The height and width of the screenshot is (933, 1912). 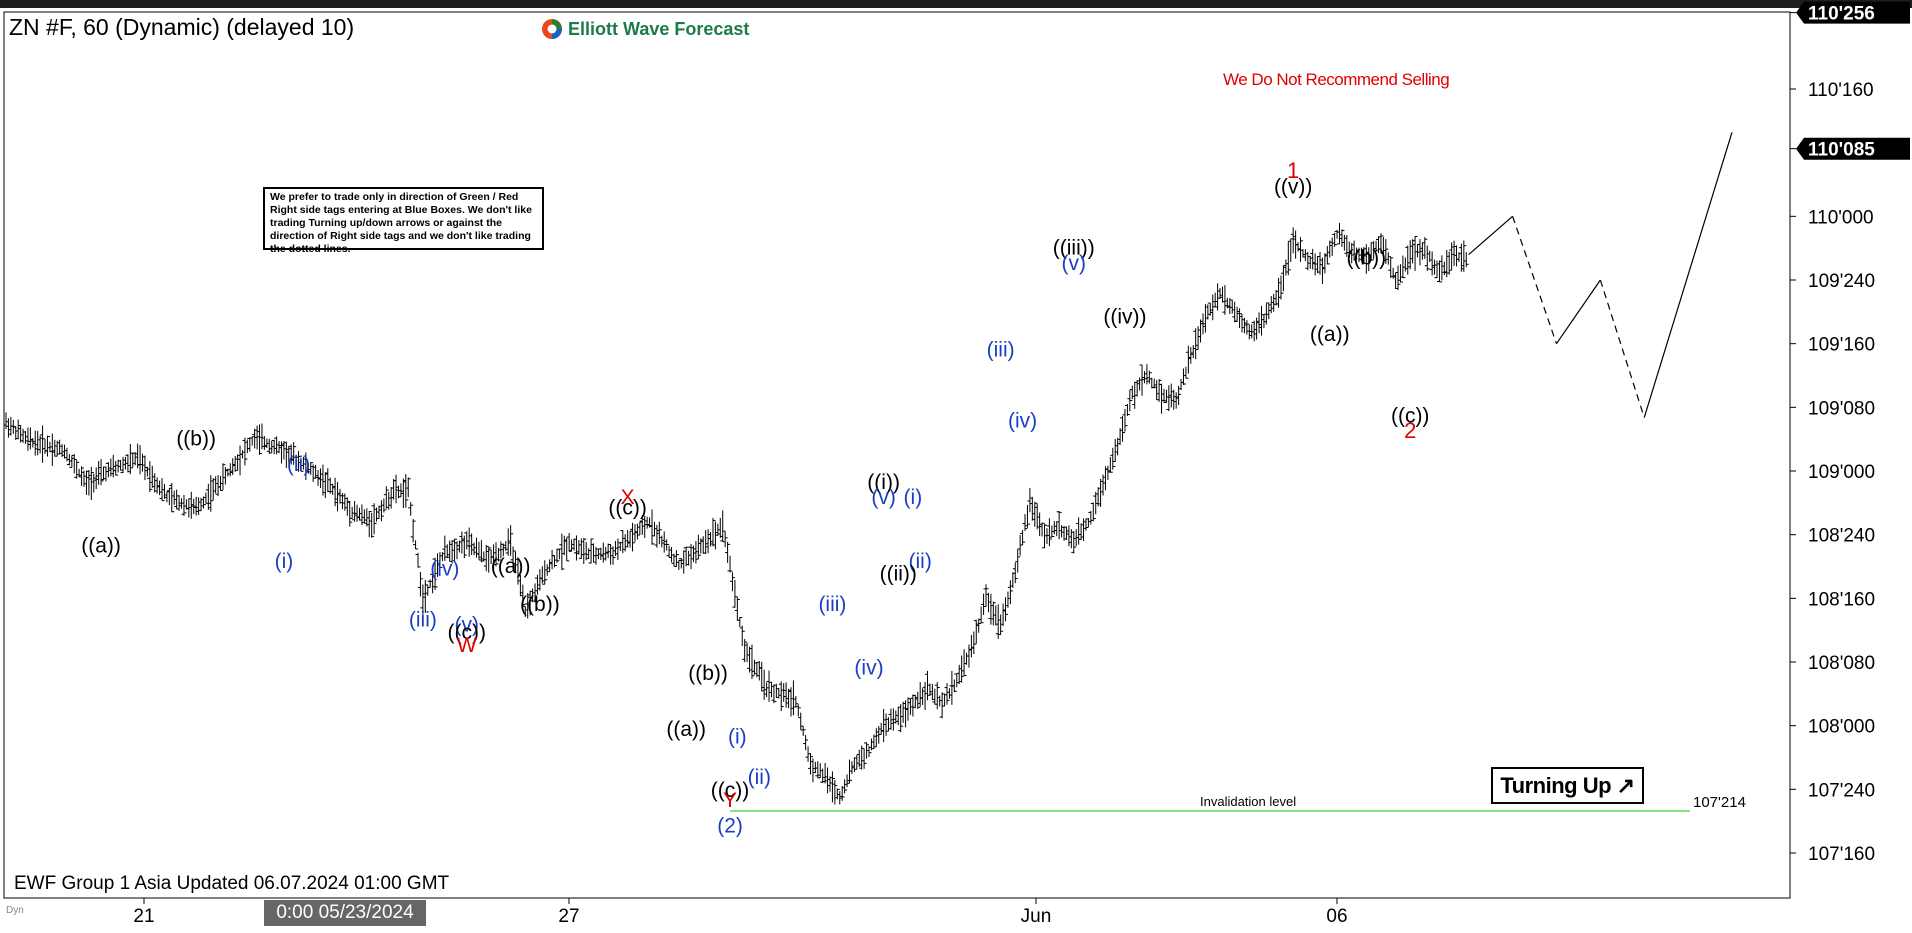 I want to click on wave-label: (ii), so click(x=298, y=464).